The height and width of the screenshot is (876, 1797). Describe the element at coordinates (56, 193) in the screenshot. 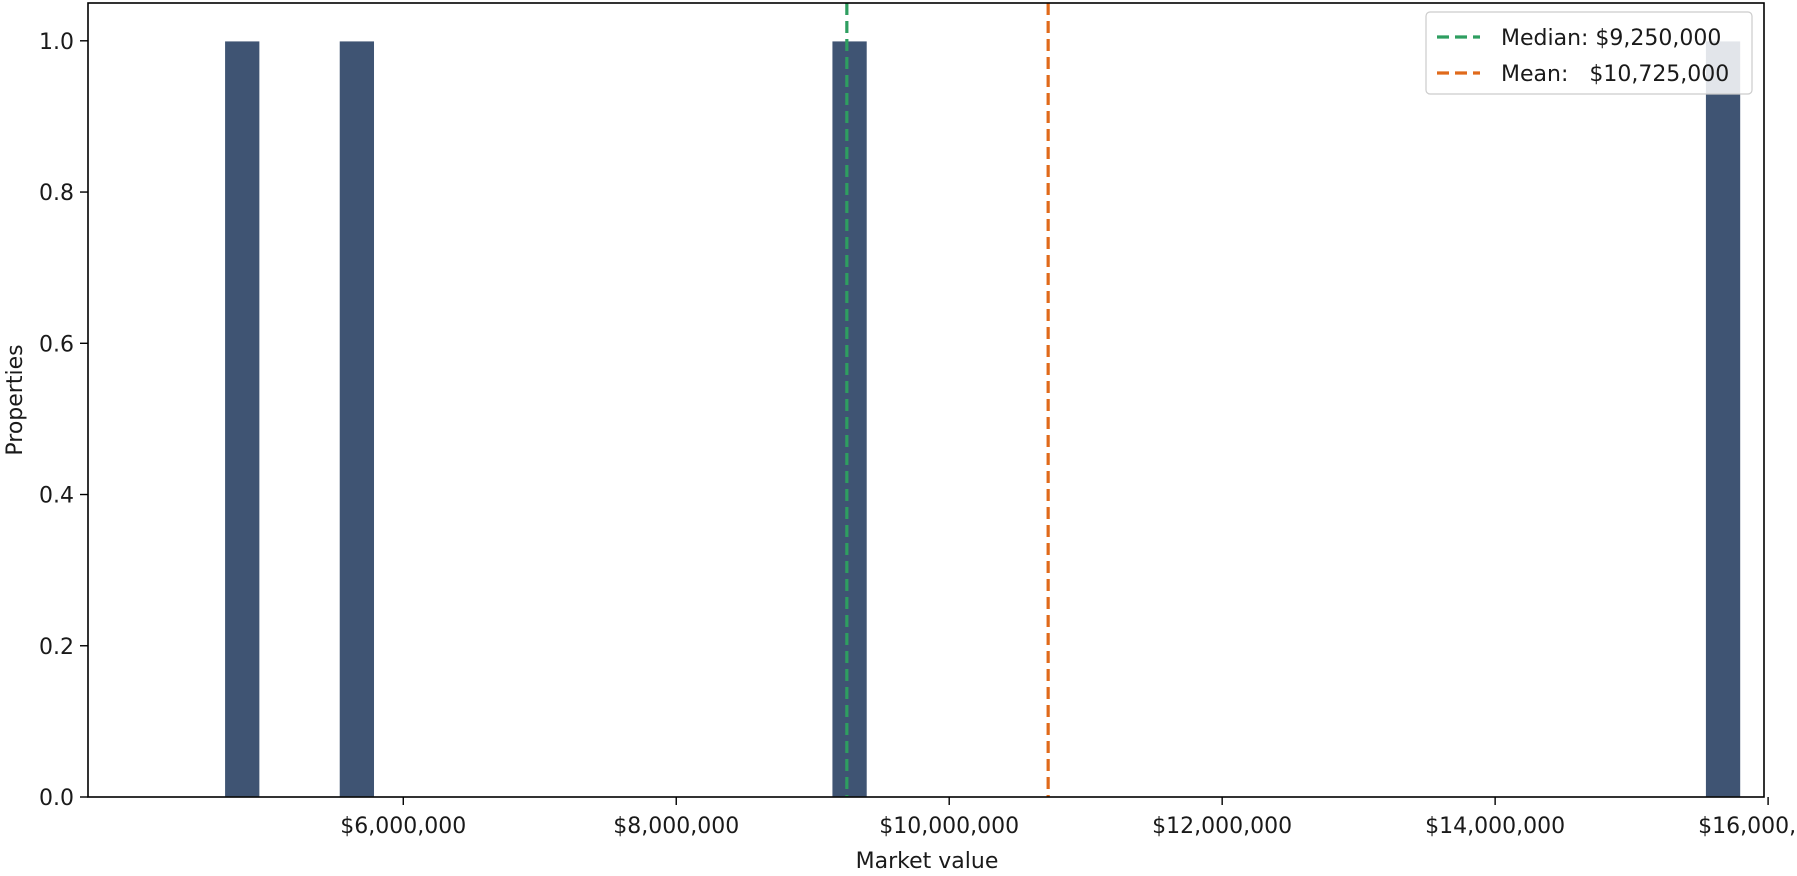

I see `y-tick-label: 0.8` at that location.